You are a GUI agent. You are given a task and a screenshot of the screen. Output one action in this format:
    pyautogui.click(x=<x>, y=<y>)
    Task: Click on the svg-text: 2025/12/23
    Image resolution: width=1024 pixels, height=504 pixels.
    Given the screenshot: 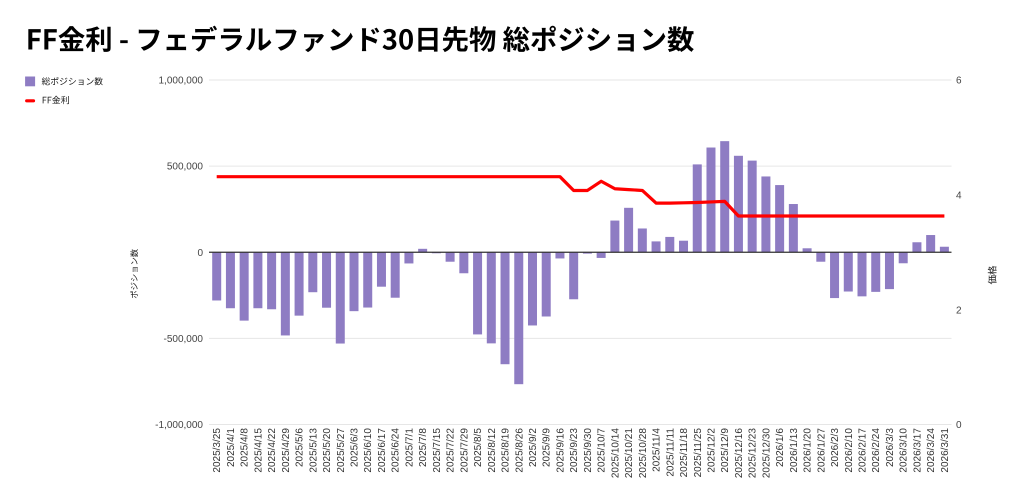 What is the action you would take?
    pyautogui.click(x=753, y=453)
    